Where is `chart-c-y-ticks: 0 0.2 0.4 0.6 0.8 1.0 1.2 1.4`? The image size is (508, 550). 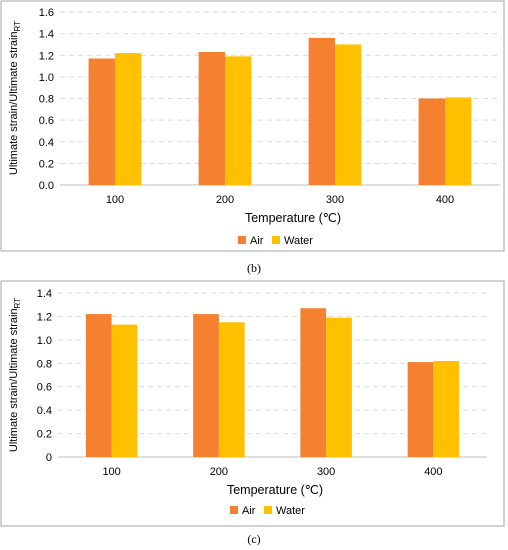
chart-c-y-ticks: 0 0.2 0.4 0.6 0.8 1.0 1.2 1.4 is located at coordinates (44, 376).